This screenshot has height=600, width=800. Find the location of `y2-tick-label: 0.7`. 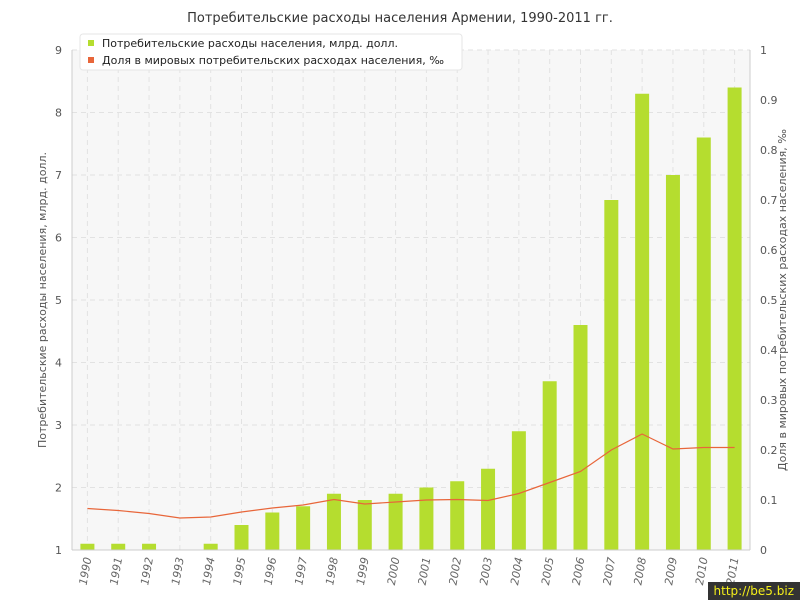

y2-tick-label: 0.7 is located at coordinates (769, 200).